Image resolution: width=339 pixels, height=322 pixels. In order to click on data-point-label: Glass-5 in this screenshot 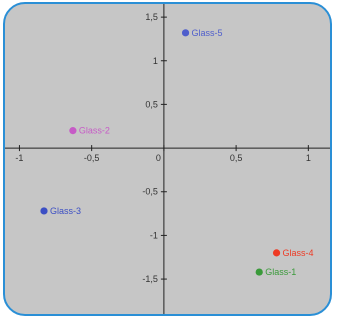, I will do `click(207, 33)`.